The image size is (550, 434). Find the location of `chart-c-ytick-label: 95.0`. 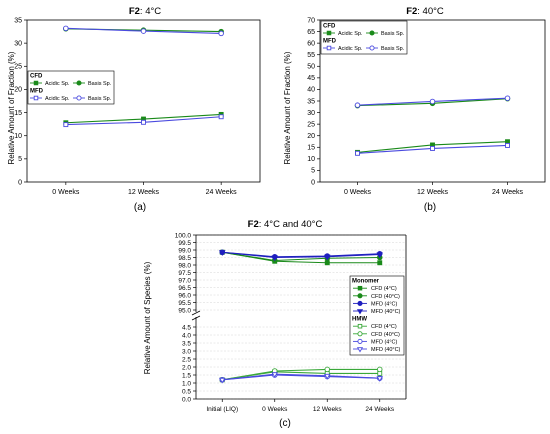

chart-c-ytick-label: 95.0 is located at coordinates (184, 310).